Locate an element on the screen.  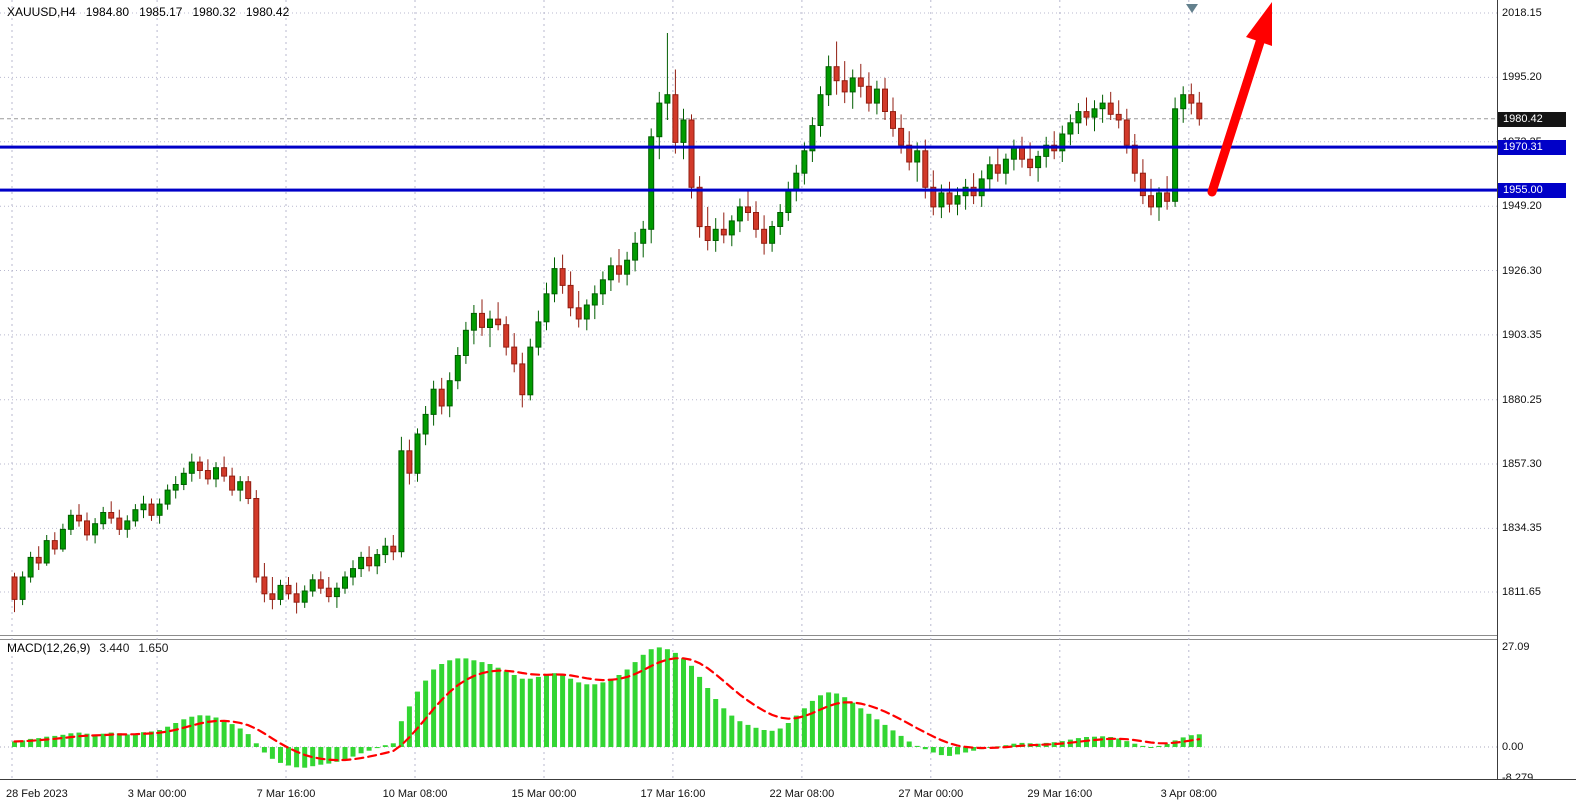
support-resistance-line is located at coordinates (748, 190).